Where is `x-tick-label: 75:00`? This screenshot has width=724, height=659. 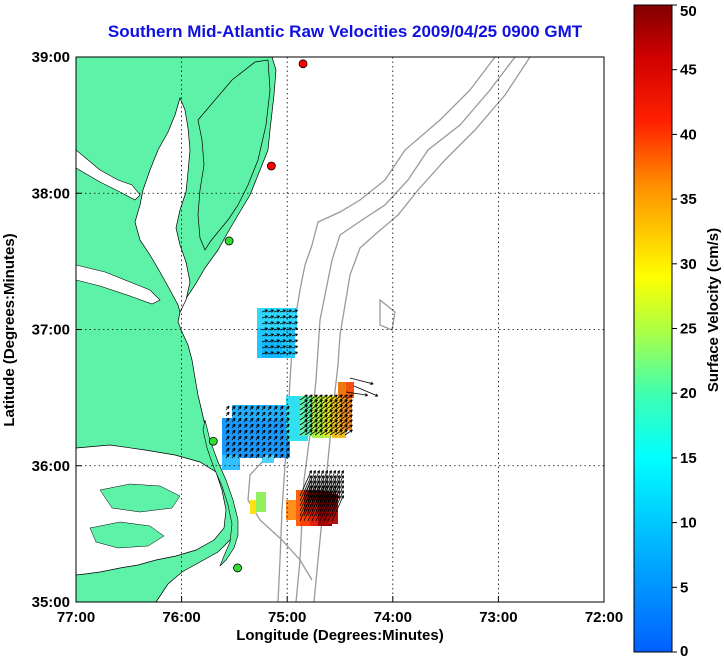
x-tick-label: 75:00 is located at coordinates (287, 617).